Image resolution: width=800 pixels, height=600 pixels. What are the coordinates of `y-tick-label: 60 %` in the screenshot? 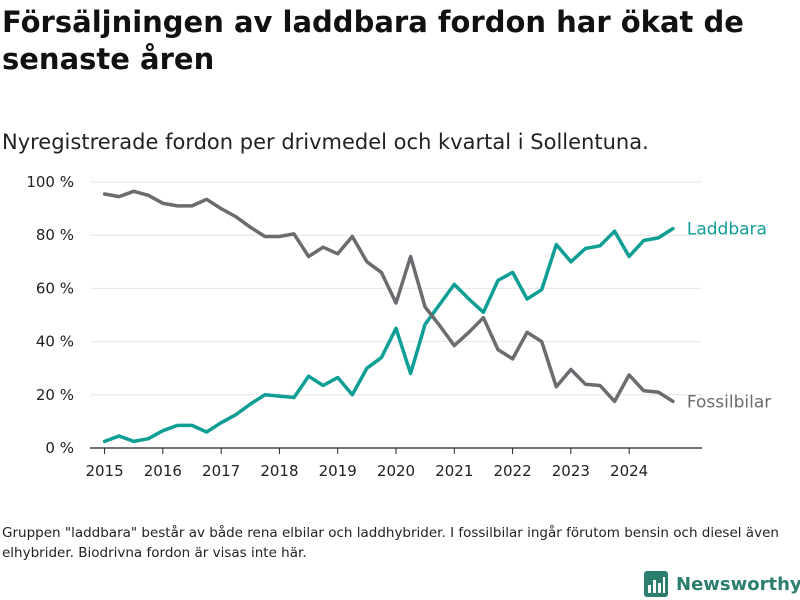 It's located at (55, 288).